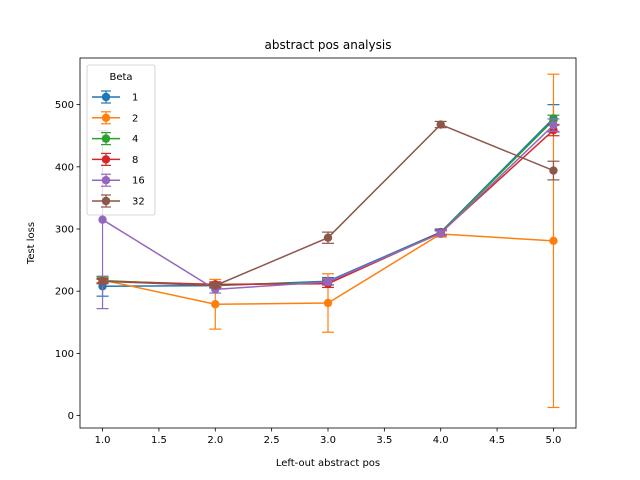 The width and height of the screenshot is (640, 480). Describe the element at coordinates (71, 416) in the screenshot. I see `y-tick-label: 0` at that location.